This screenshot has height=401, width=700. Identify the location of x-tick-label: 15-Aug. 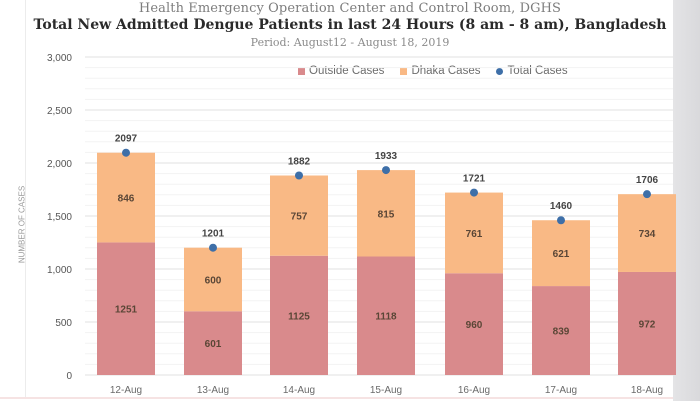
(386, 390).